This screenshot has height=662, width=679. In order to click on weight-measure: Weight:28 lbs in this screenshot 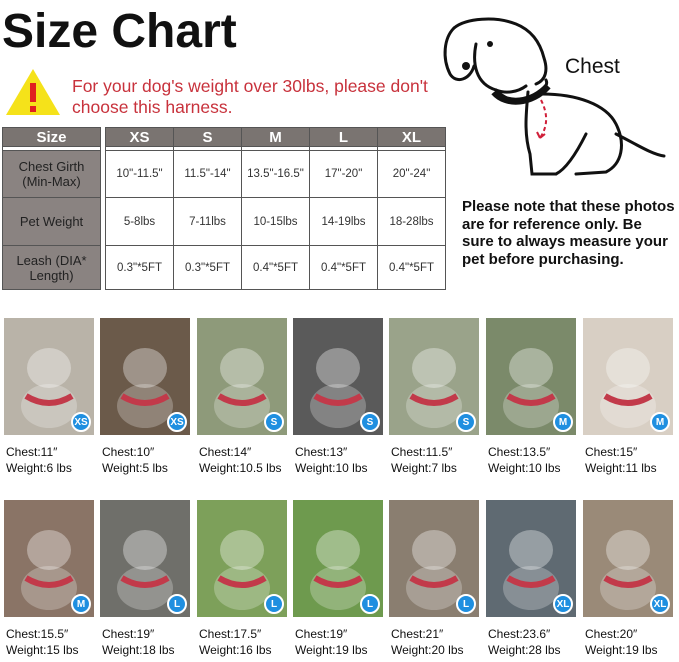, I will do `click(524, 650)`.